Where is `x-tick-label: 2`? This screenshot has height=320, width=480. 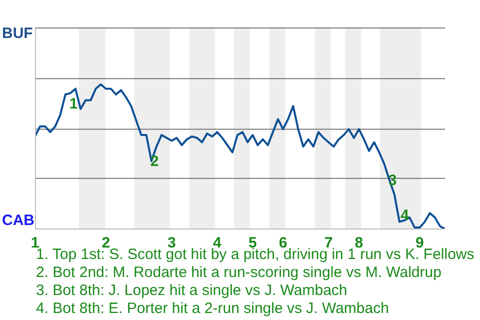
x-tick-label: 2 is located at coordinates (106, 243).